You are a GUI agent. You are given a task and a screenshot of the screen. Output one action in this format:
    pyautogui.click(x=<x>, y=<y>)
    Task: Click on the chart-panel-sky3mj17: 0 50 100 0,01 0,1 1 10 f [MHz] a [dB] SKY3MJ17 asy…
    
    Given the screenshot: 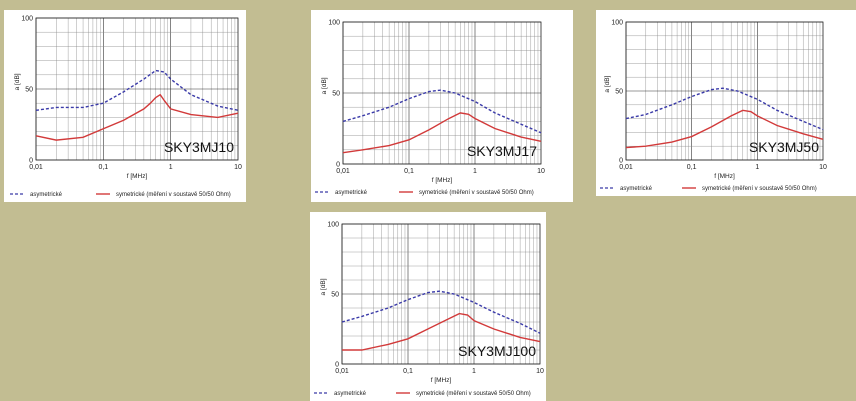 What is the action you would take?
    pyautogui.click(x=442, y=106)
    